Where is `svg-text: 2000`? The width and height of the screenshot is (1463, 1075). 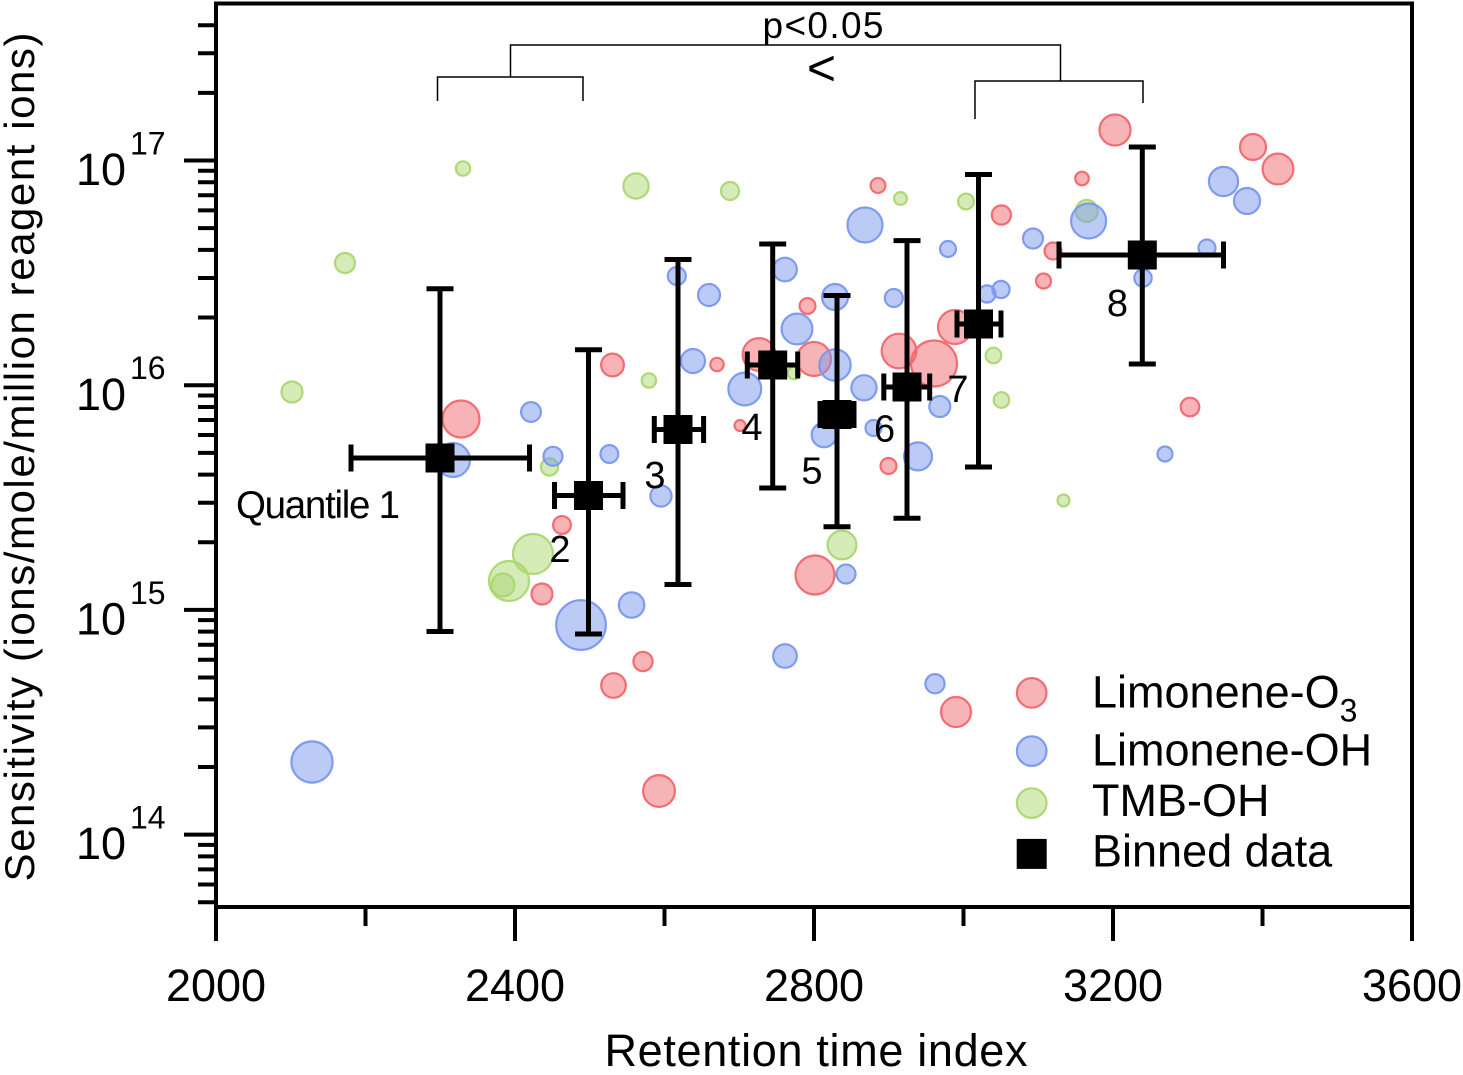
svg-text: 2000 is located at coordinates (216, 985).